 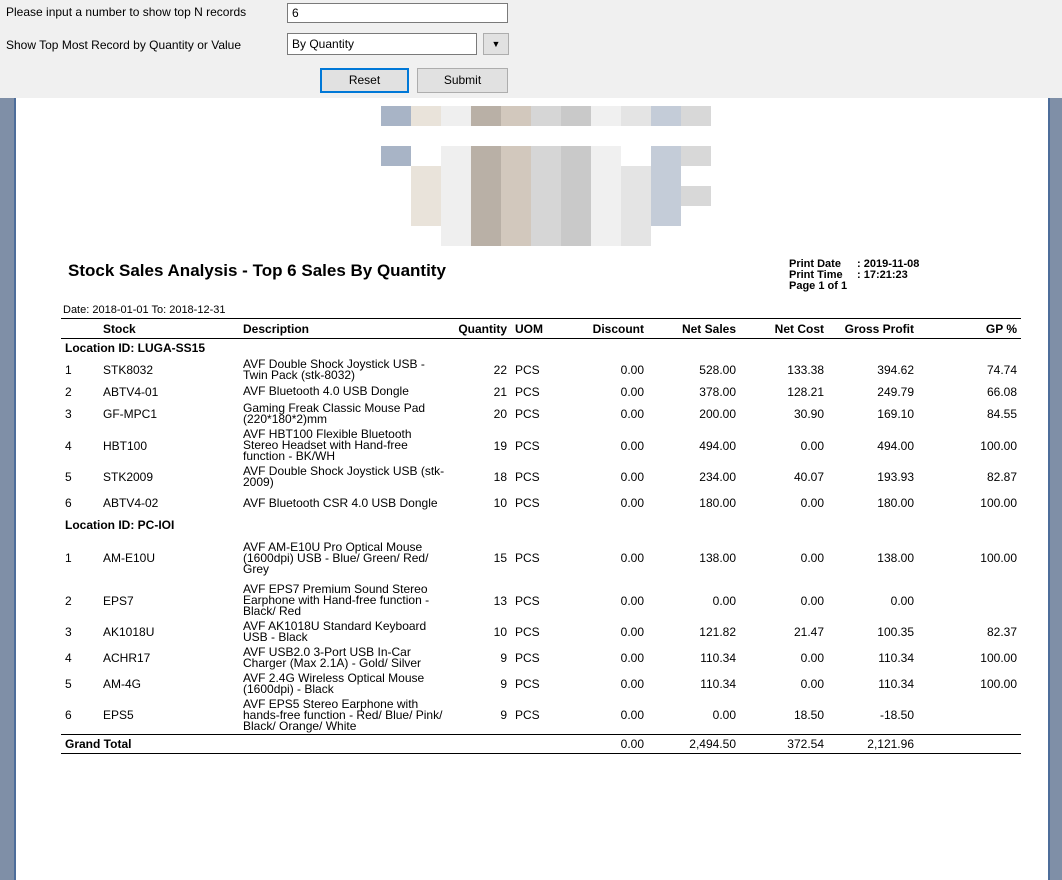 What do you see at coordinates (902, 600) in the screenshot?
I see `gross-profit: 0.00` at bounding box center [902, 600].